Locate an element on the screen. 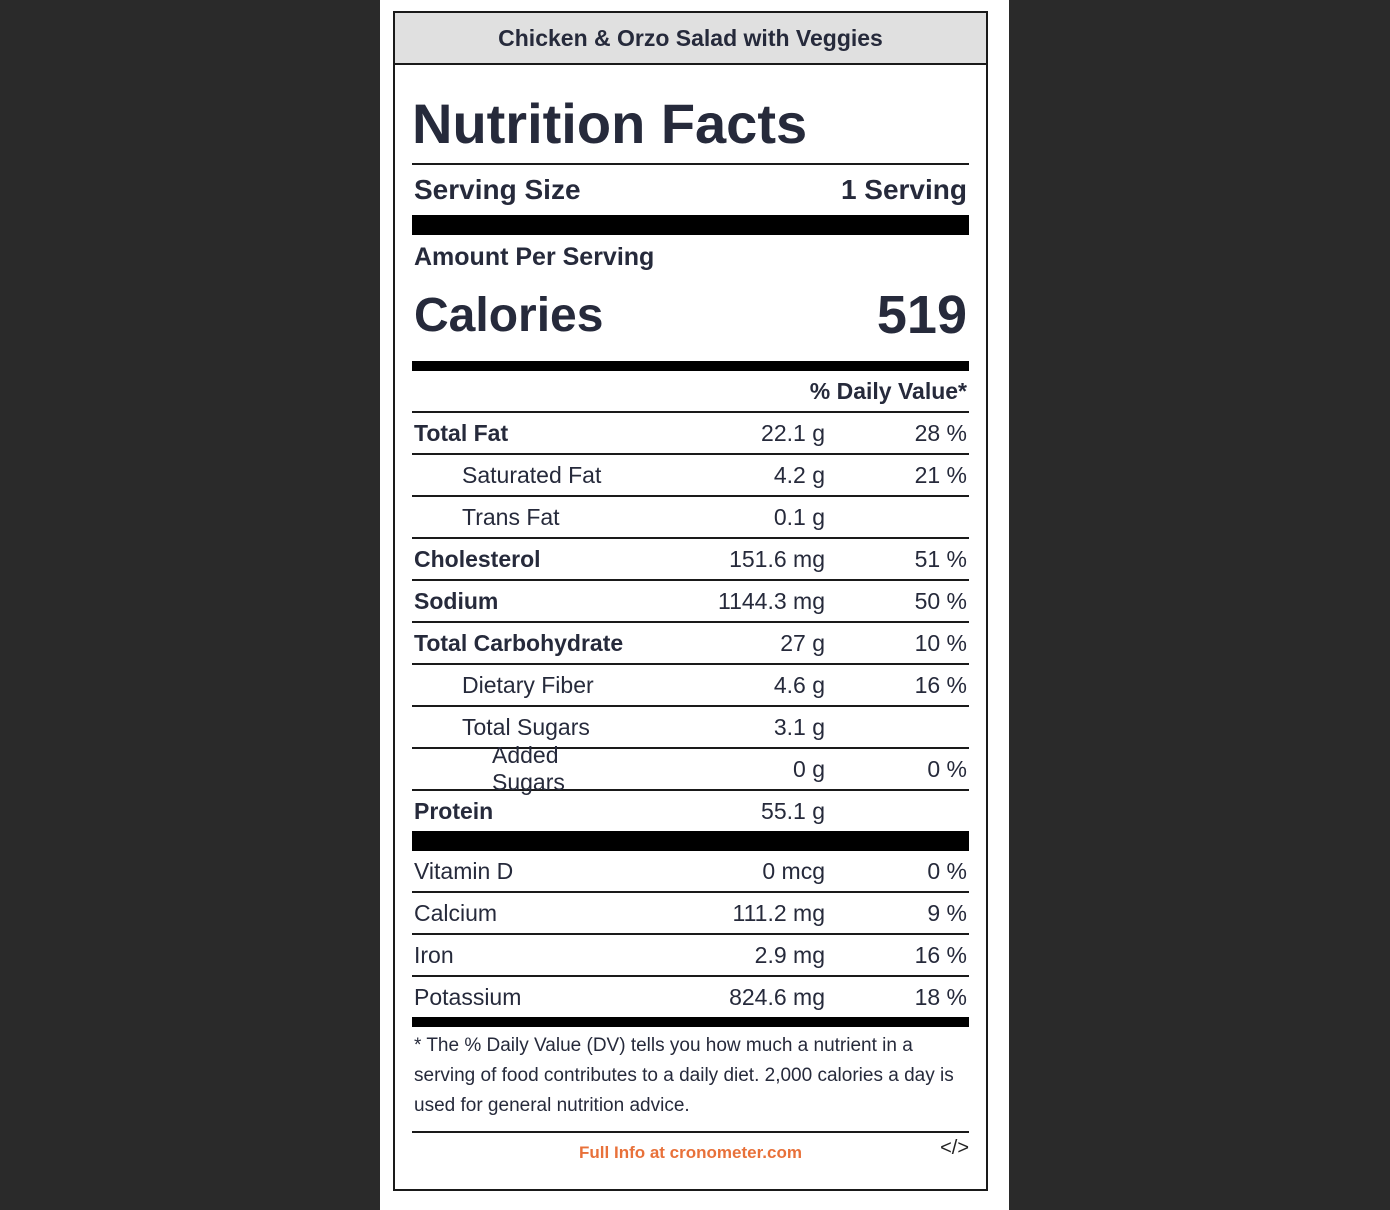  nutrient-name: Cholesterol is located at coordinates (477, 558).